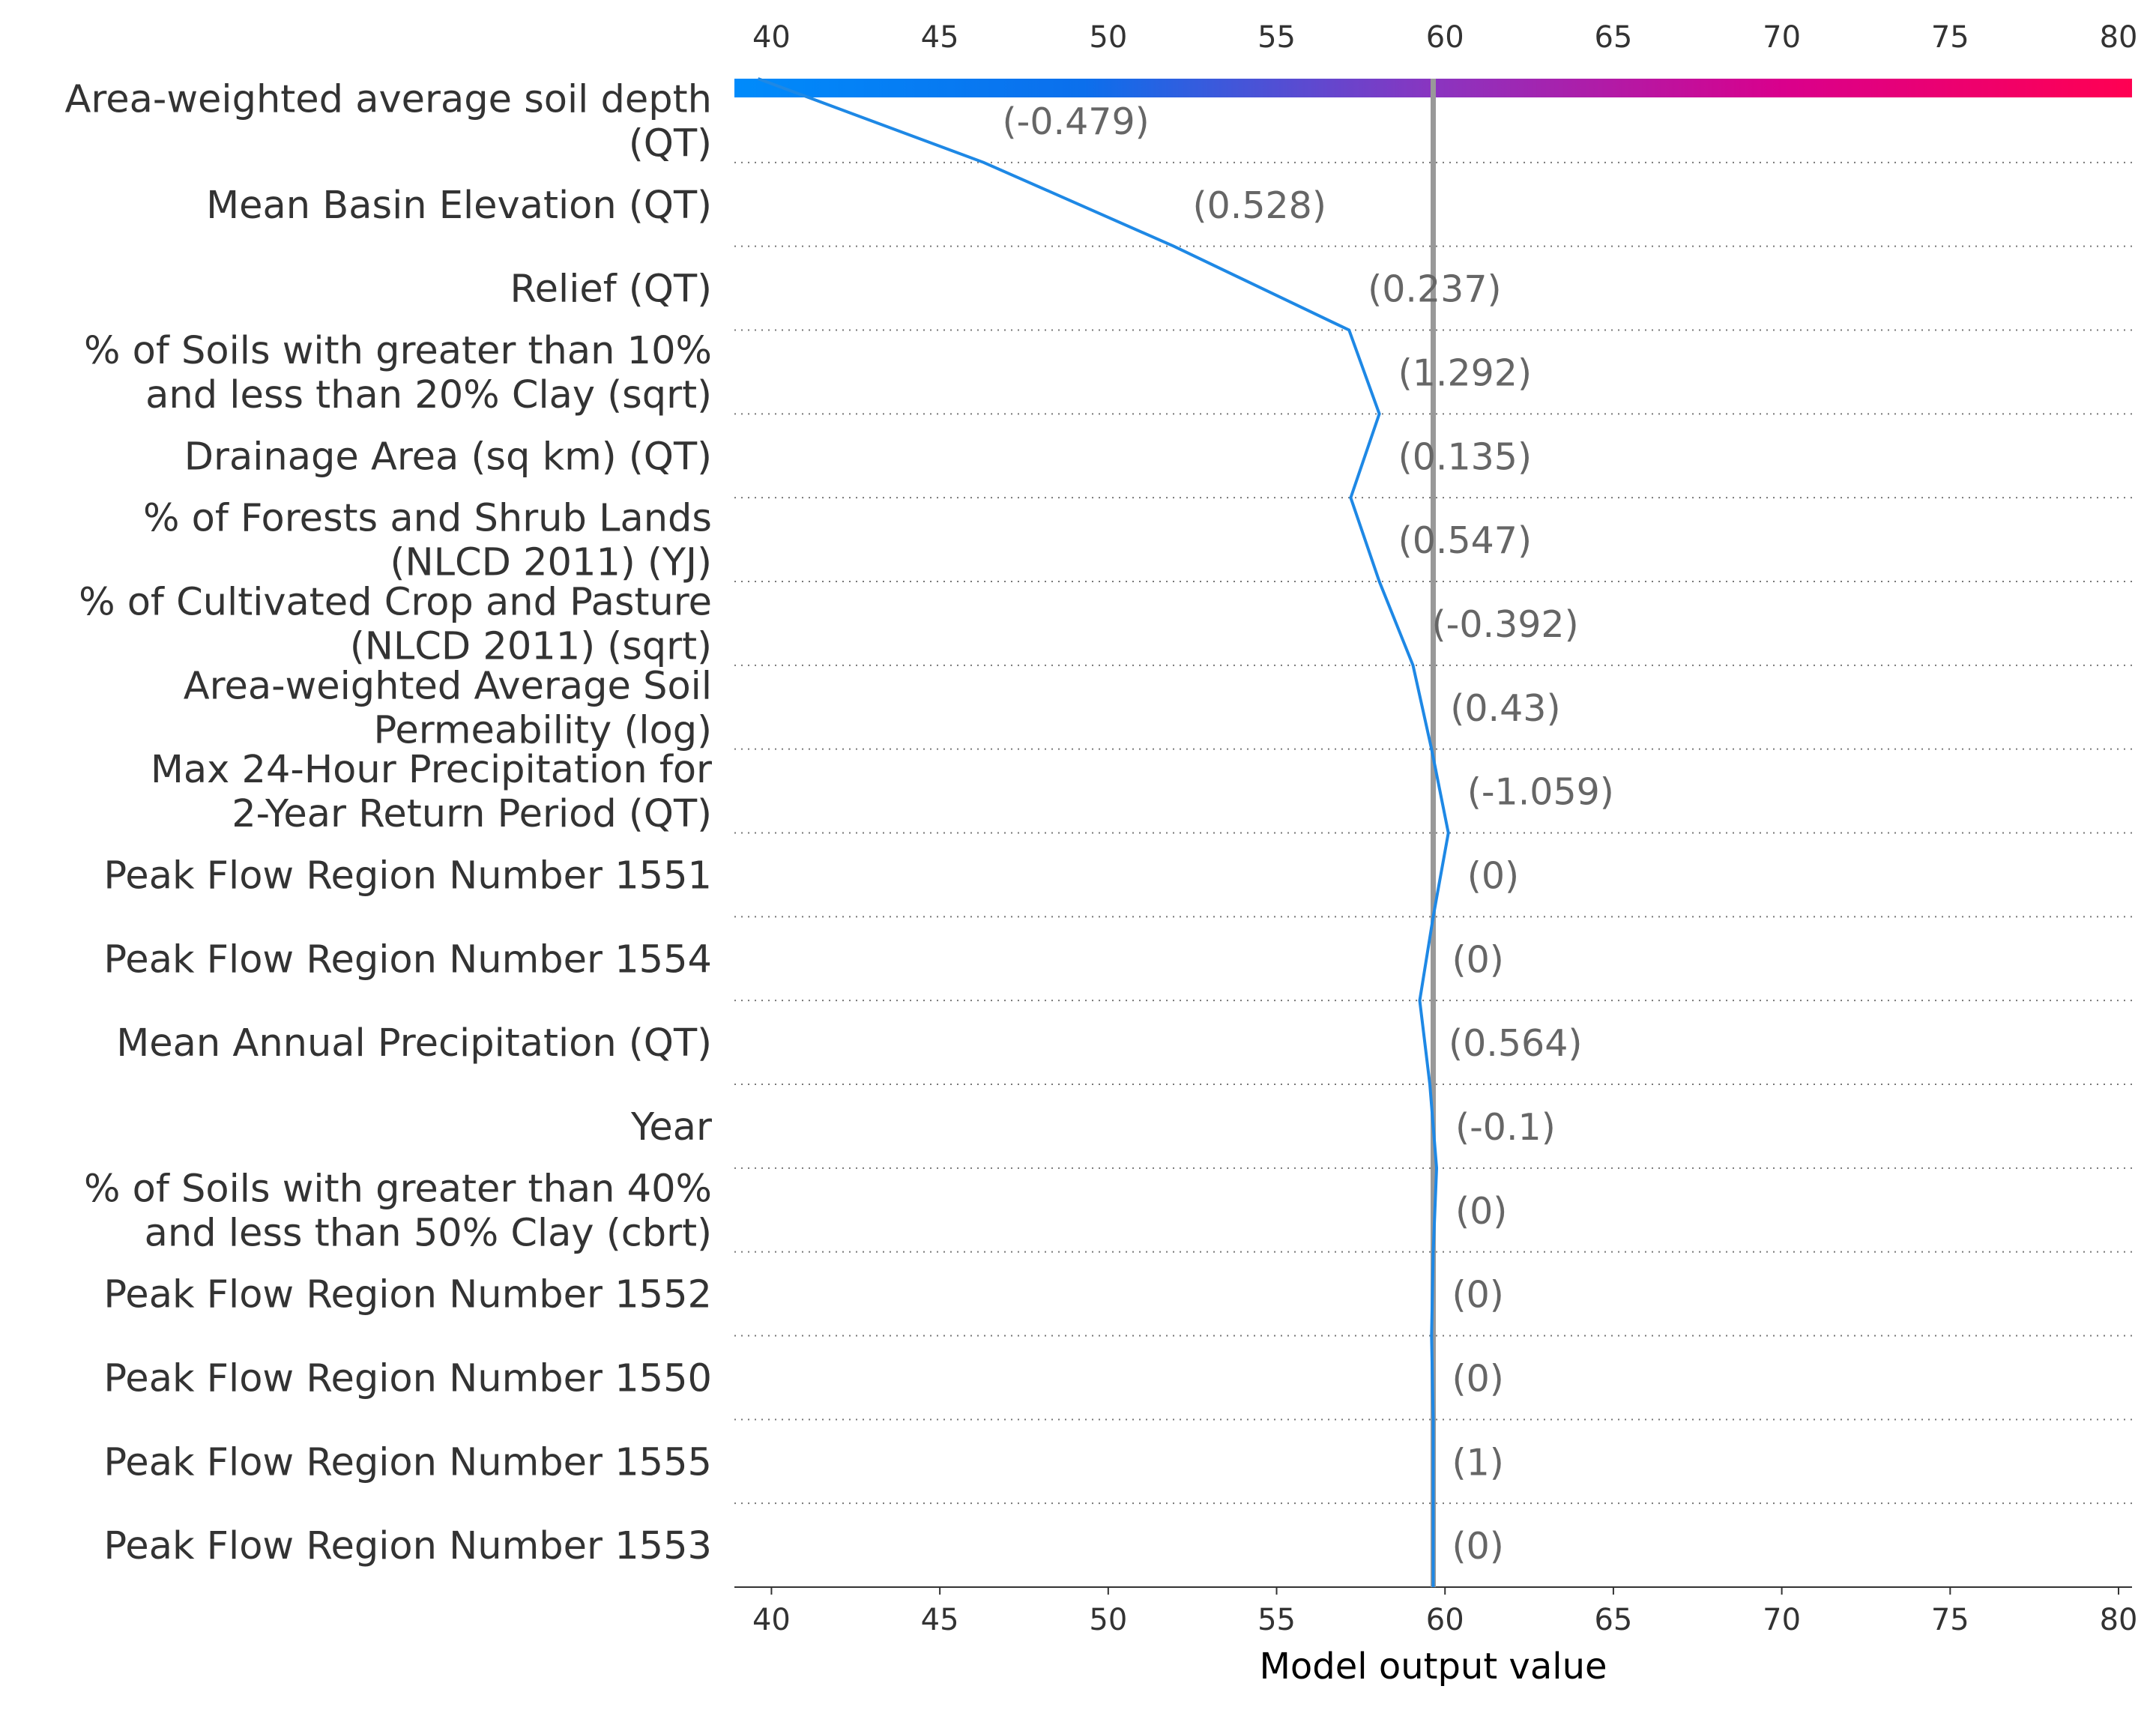 Image resolution: width=2156 pixels, height=1713 pixels. I want to click on x-tick-label-bottom: 50, so click(1108, 1620).